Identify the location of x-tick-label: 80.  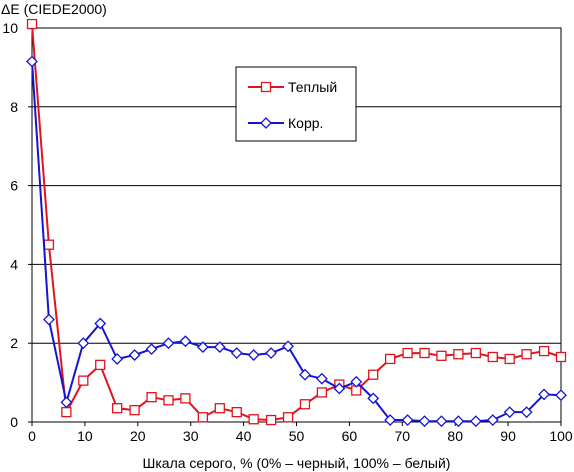
(455, 436).